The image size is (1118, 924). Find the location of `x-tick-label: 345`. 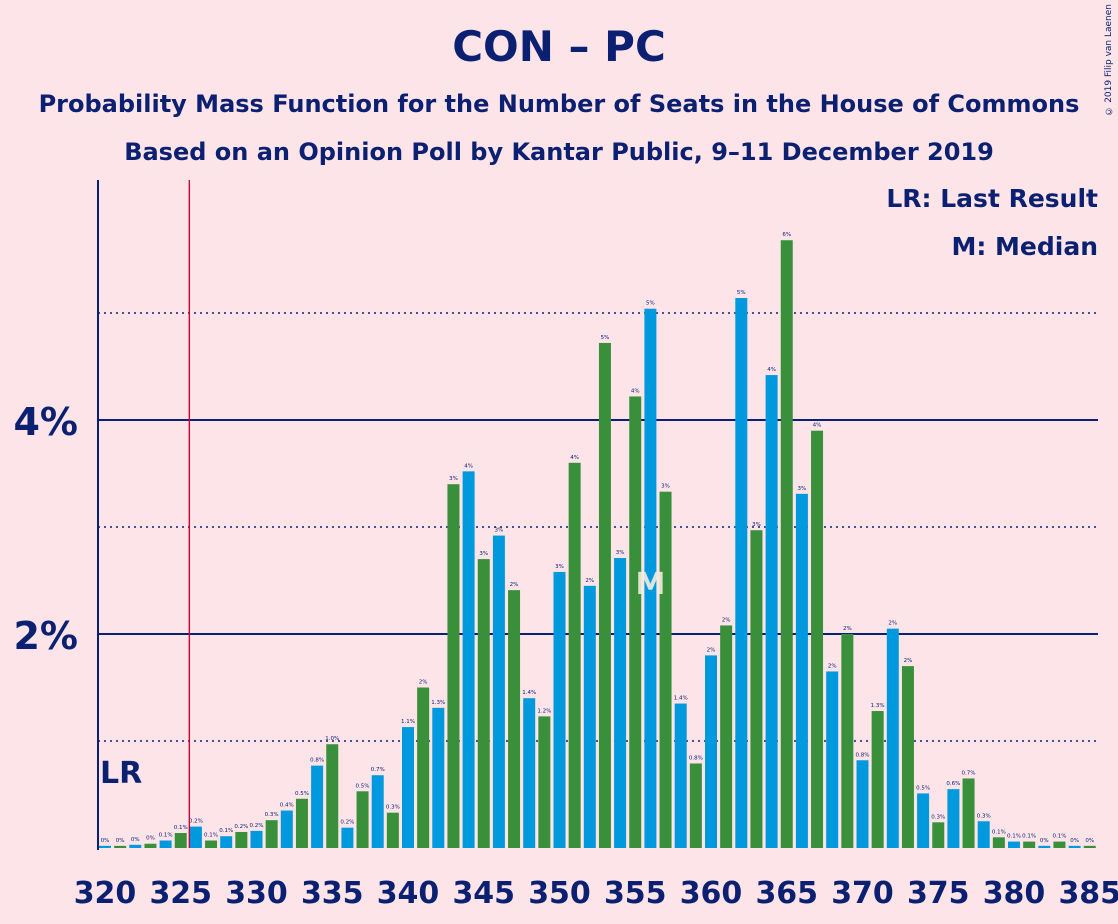

x-tick-label: 345 is located at coordinates (483, 893).